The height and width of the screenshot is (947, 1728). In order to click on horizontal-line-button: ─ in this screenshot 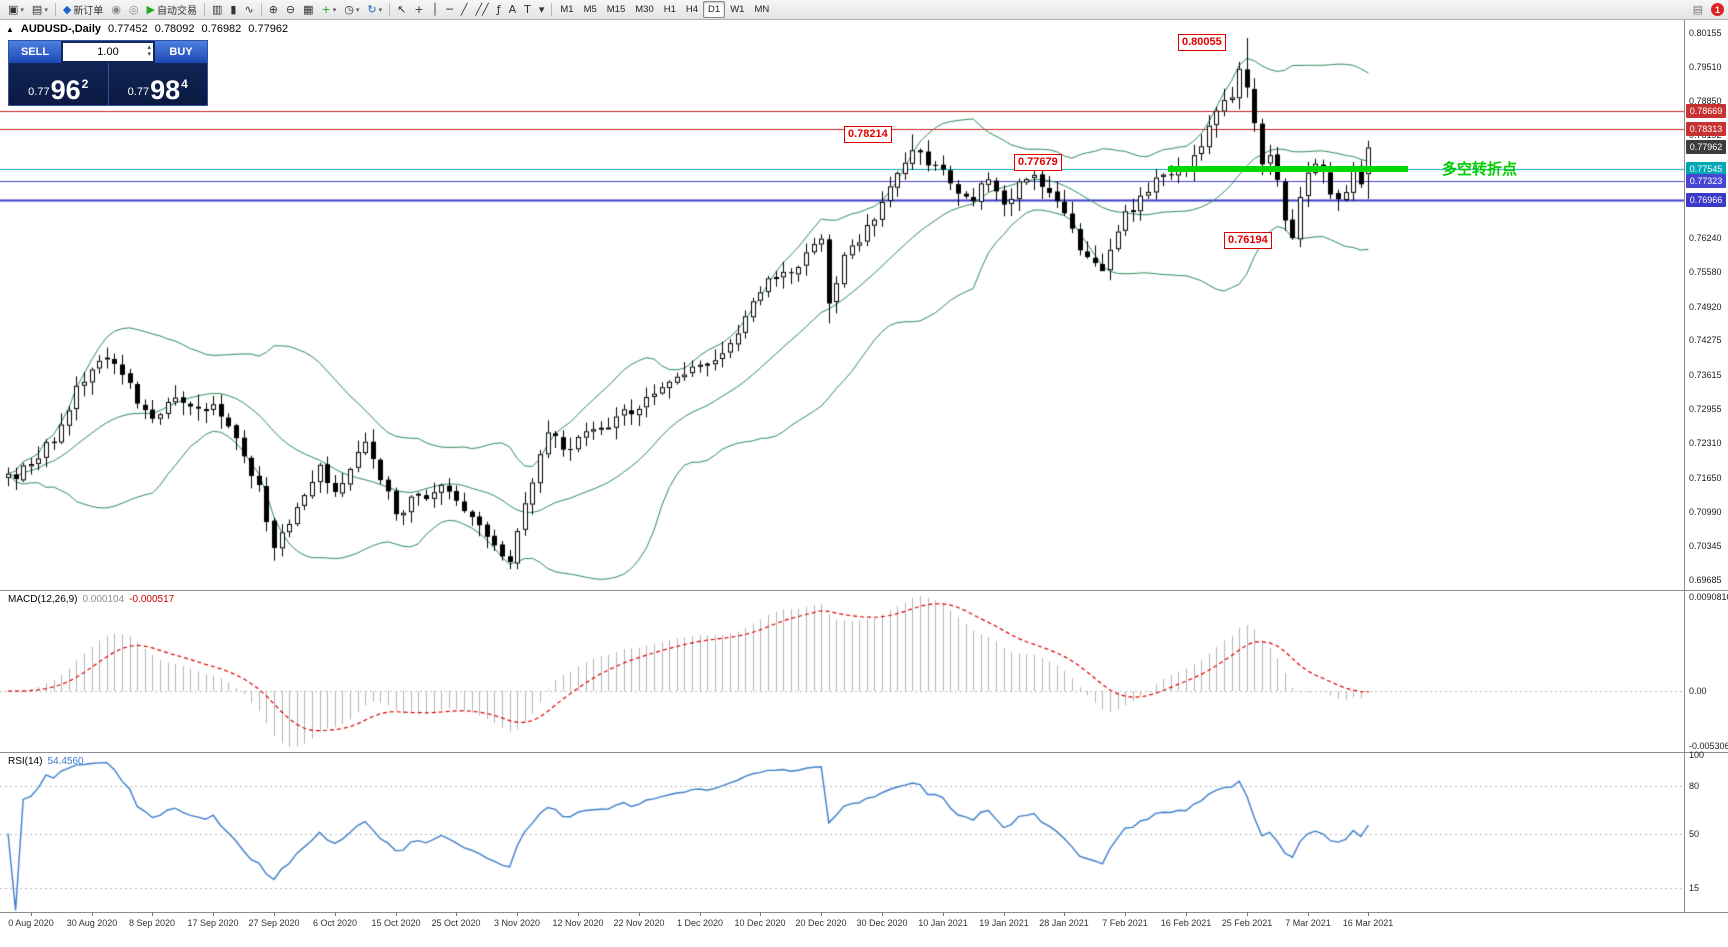, I will do `click(449, 9)`.